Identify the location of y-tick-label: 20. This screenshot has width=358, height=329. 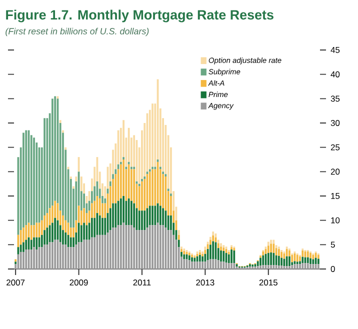
(335, 171).